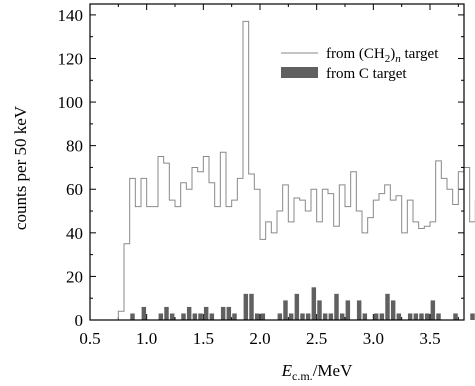 Image resolution: width=475 pixels, height=386 pixels. What do you see at coordinates (74, 276) in the screenshot?
I see `y-tick-label: 20` at bounding box center [74, 276].